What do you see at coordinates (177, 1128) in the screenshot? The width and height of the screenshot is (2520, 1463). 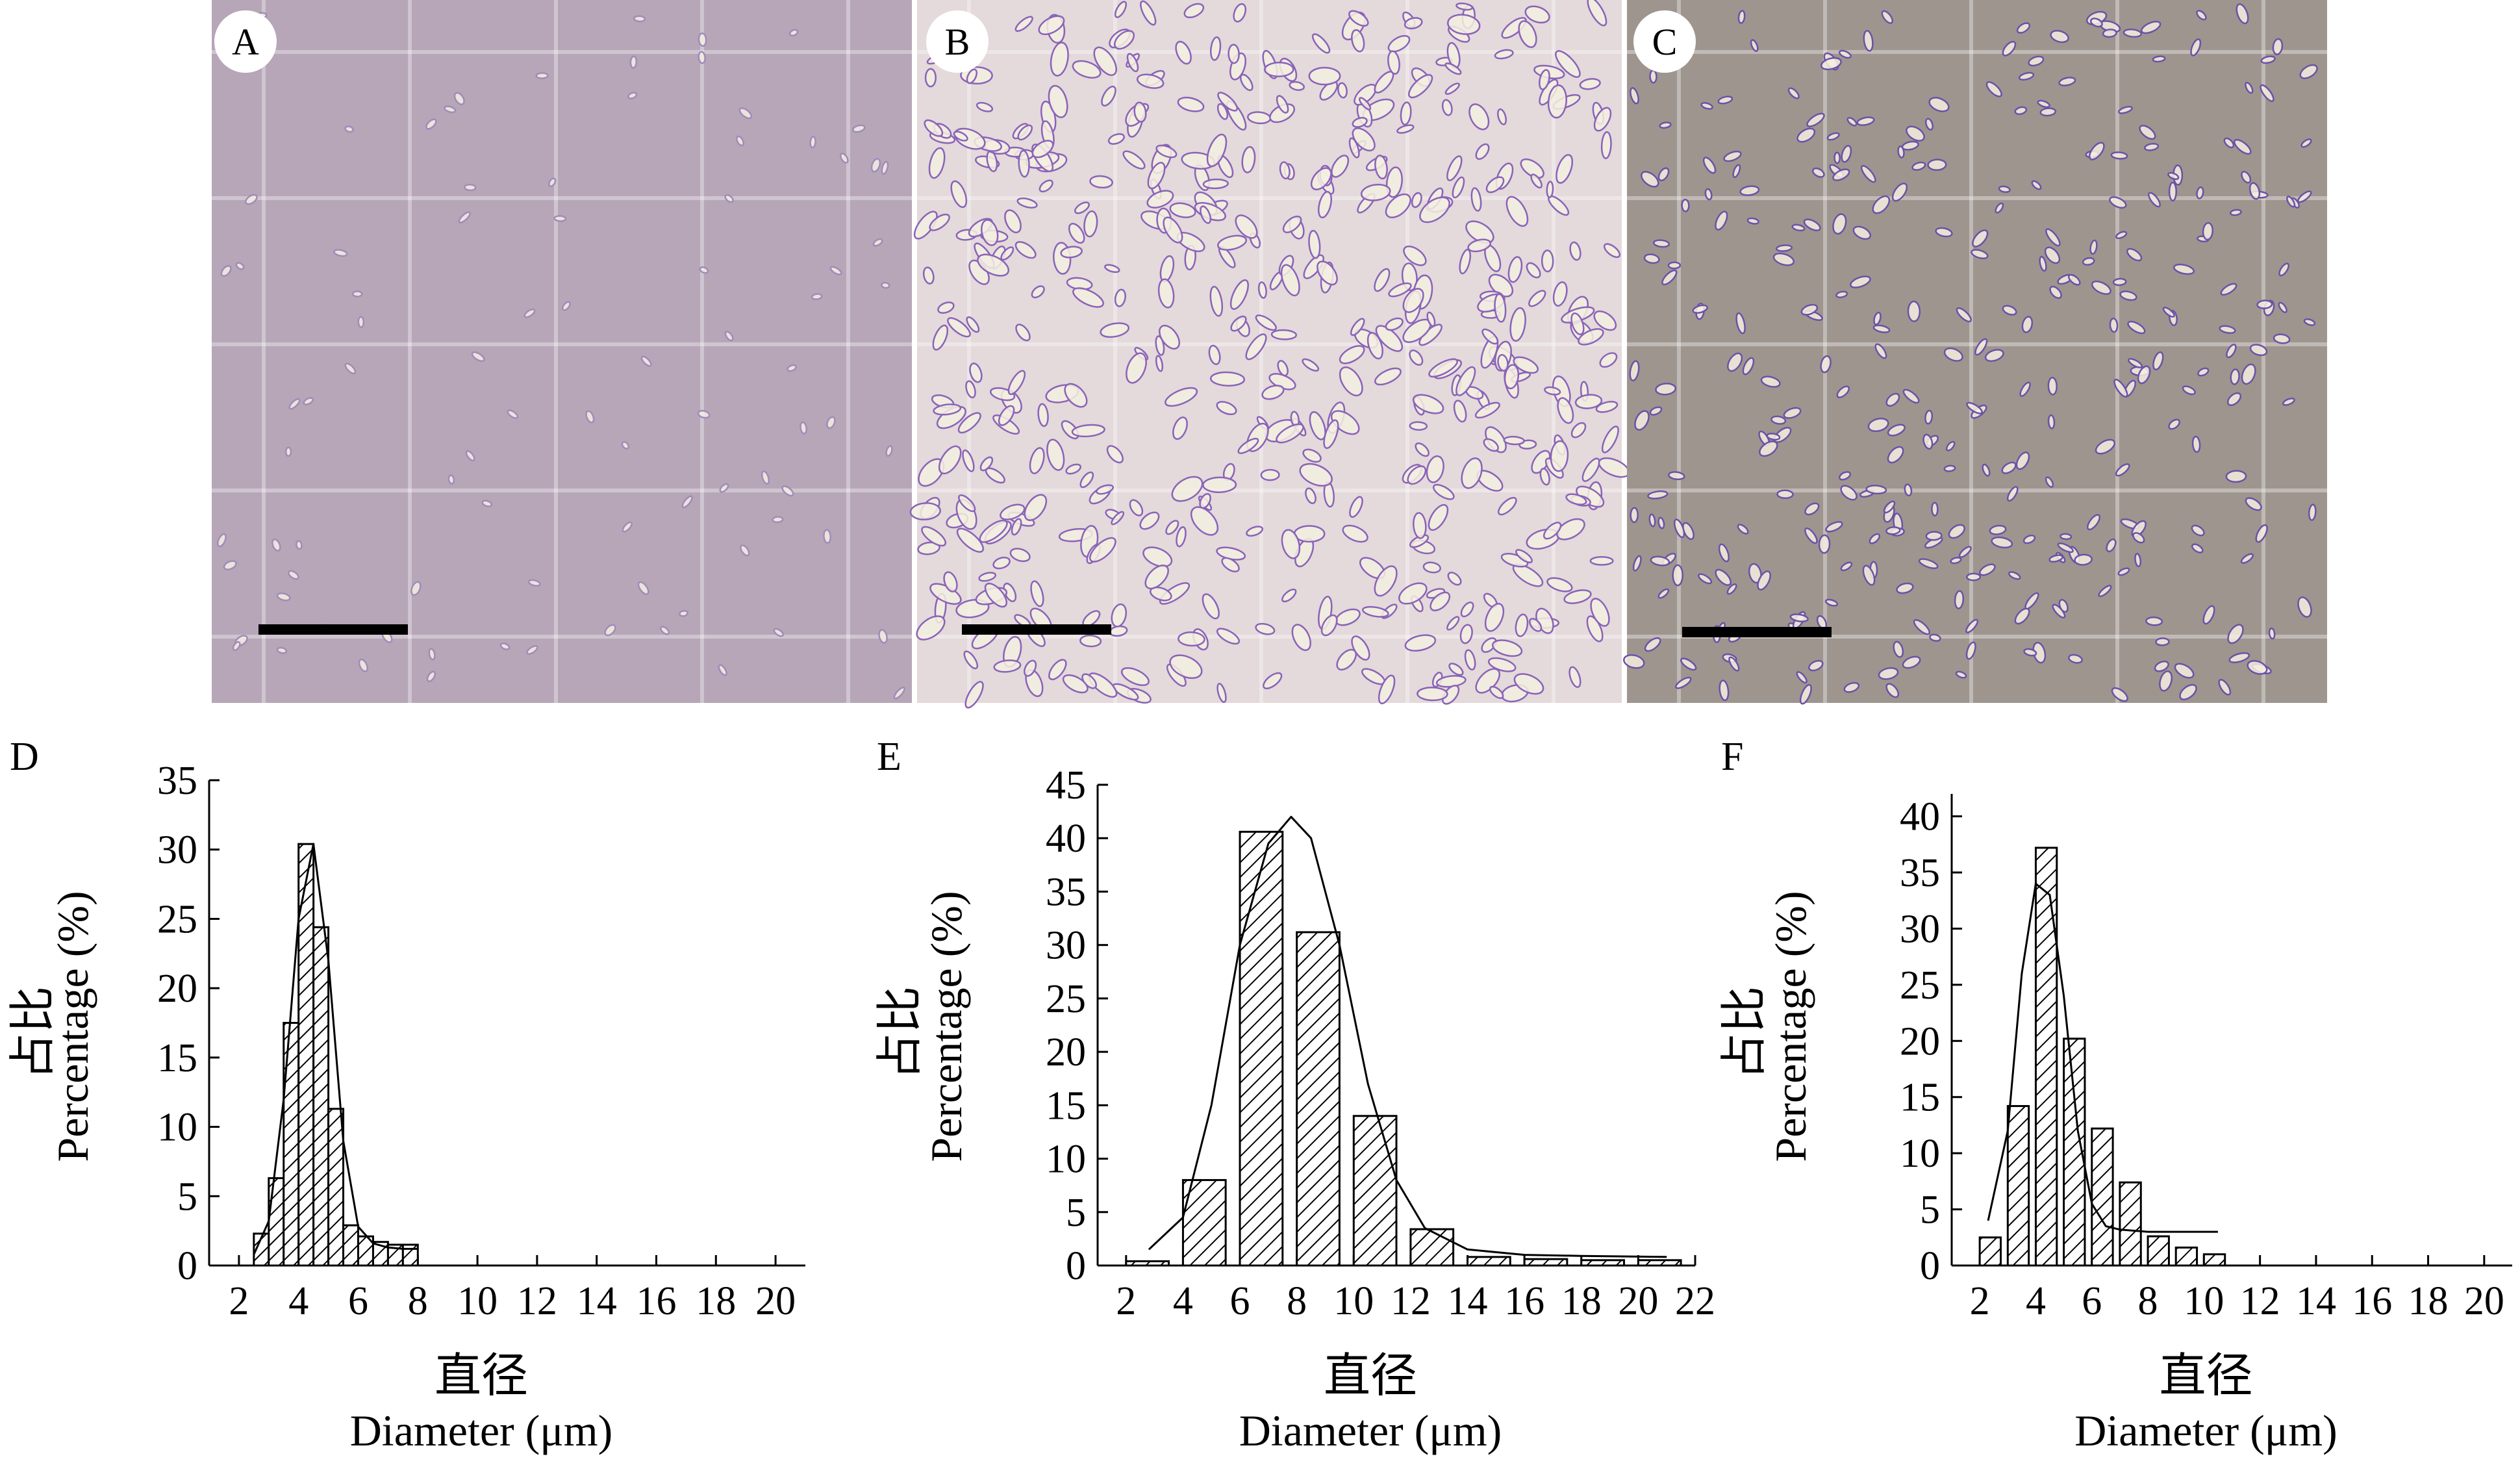 I see `y-tick-label: 10` at bounding box center [177, 1128].